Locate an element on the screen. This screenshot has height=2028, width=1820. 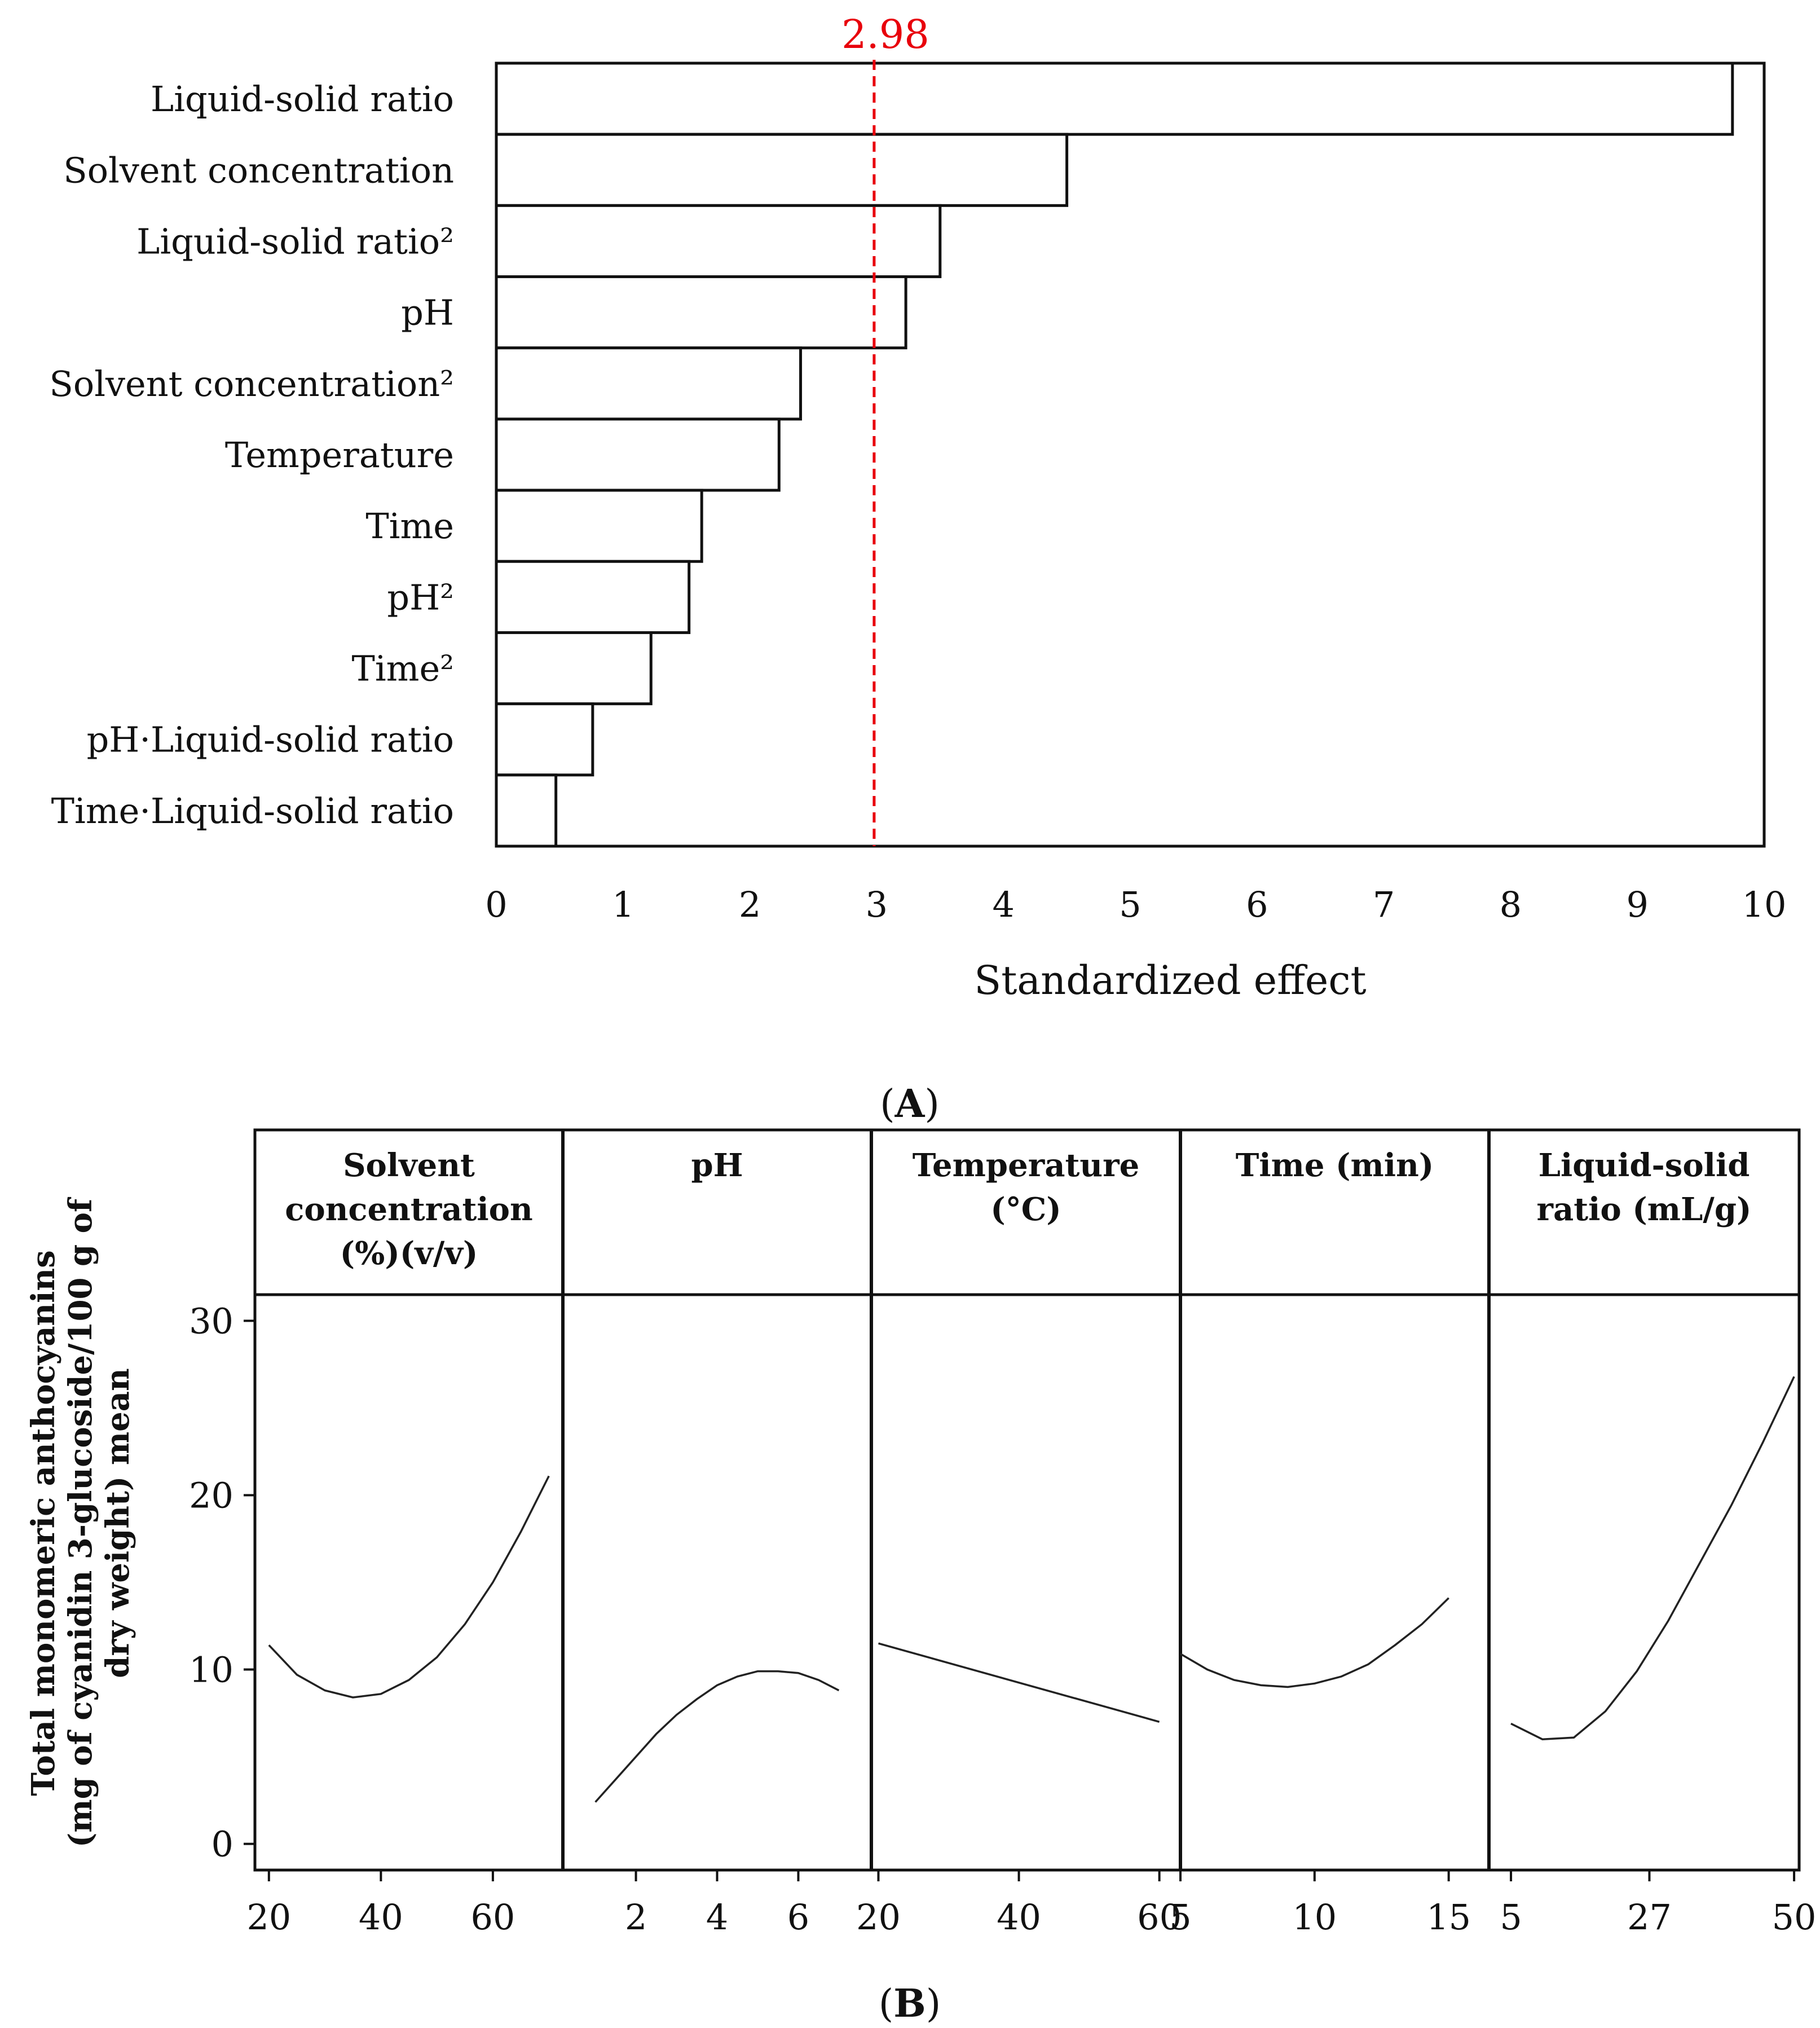
threshold-value-label: 2.98 is located at coordinates (885, 34).